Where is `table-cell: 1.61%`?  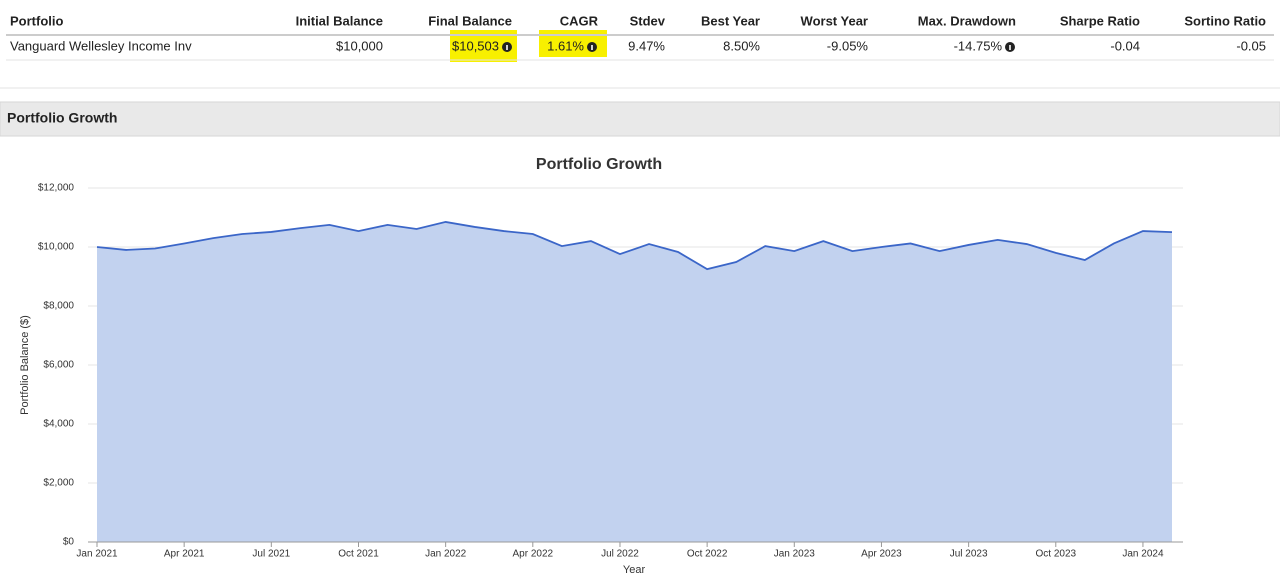 table-cell: 1.61% is located at coordinates (565, 45).